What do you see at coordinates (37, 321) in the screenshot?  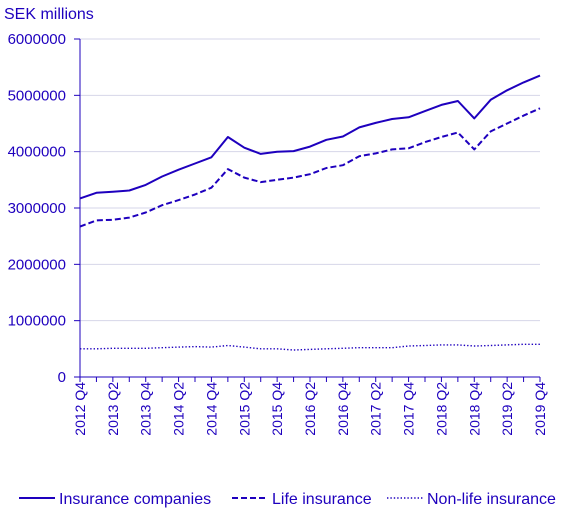 I see `y-tick-label: 1000000` at bounding box center [37, 321].